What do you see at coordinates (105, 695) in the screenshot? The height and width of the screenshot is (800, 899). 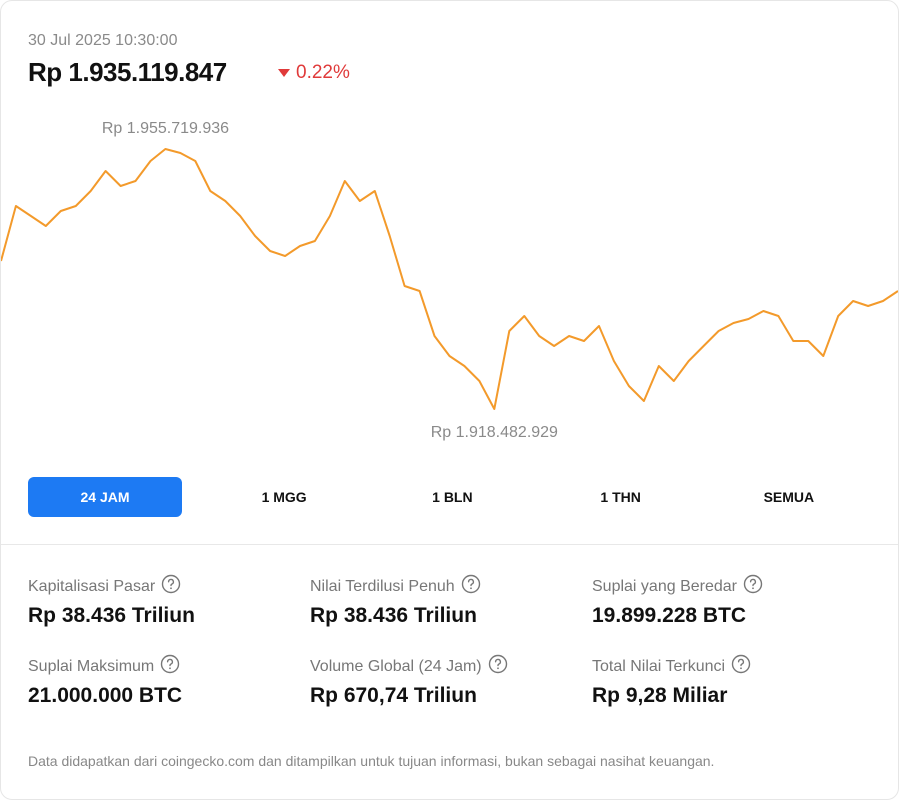 I see `stat-value: 21.000.000 BTC` at bounding box center [105, 695].